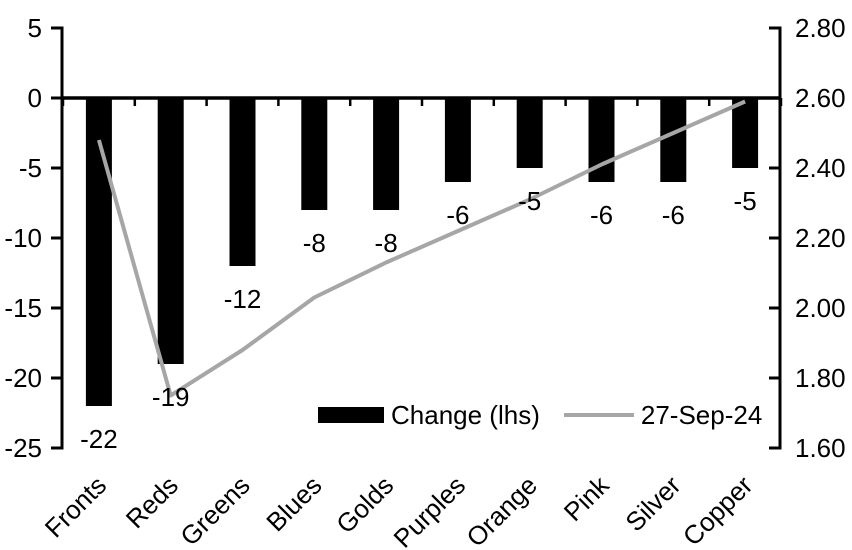 The width and height of the screenshot is (852, 550). What do you see at coordinates (35, 28) in the screenshot?
I see `left-axis-tick-label: 5` at bounding box center [35, 28].